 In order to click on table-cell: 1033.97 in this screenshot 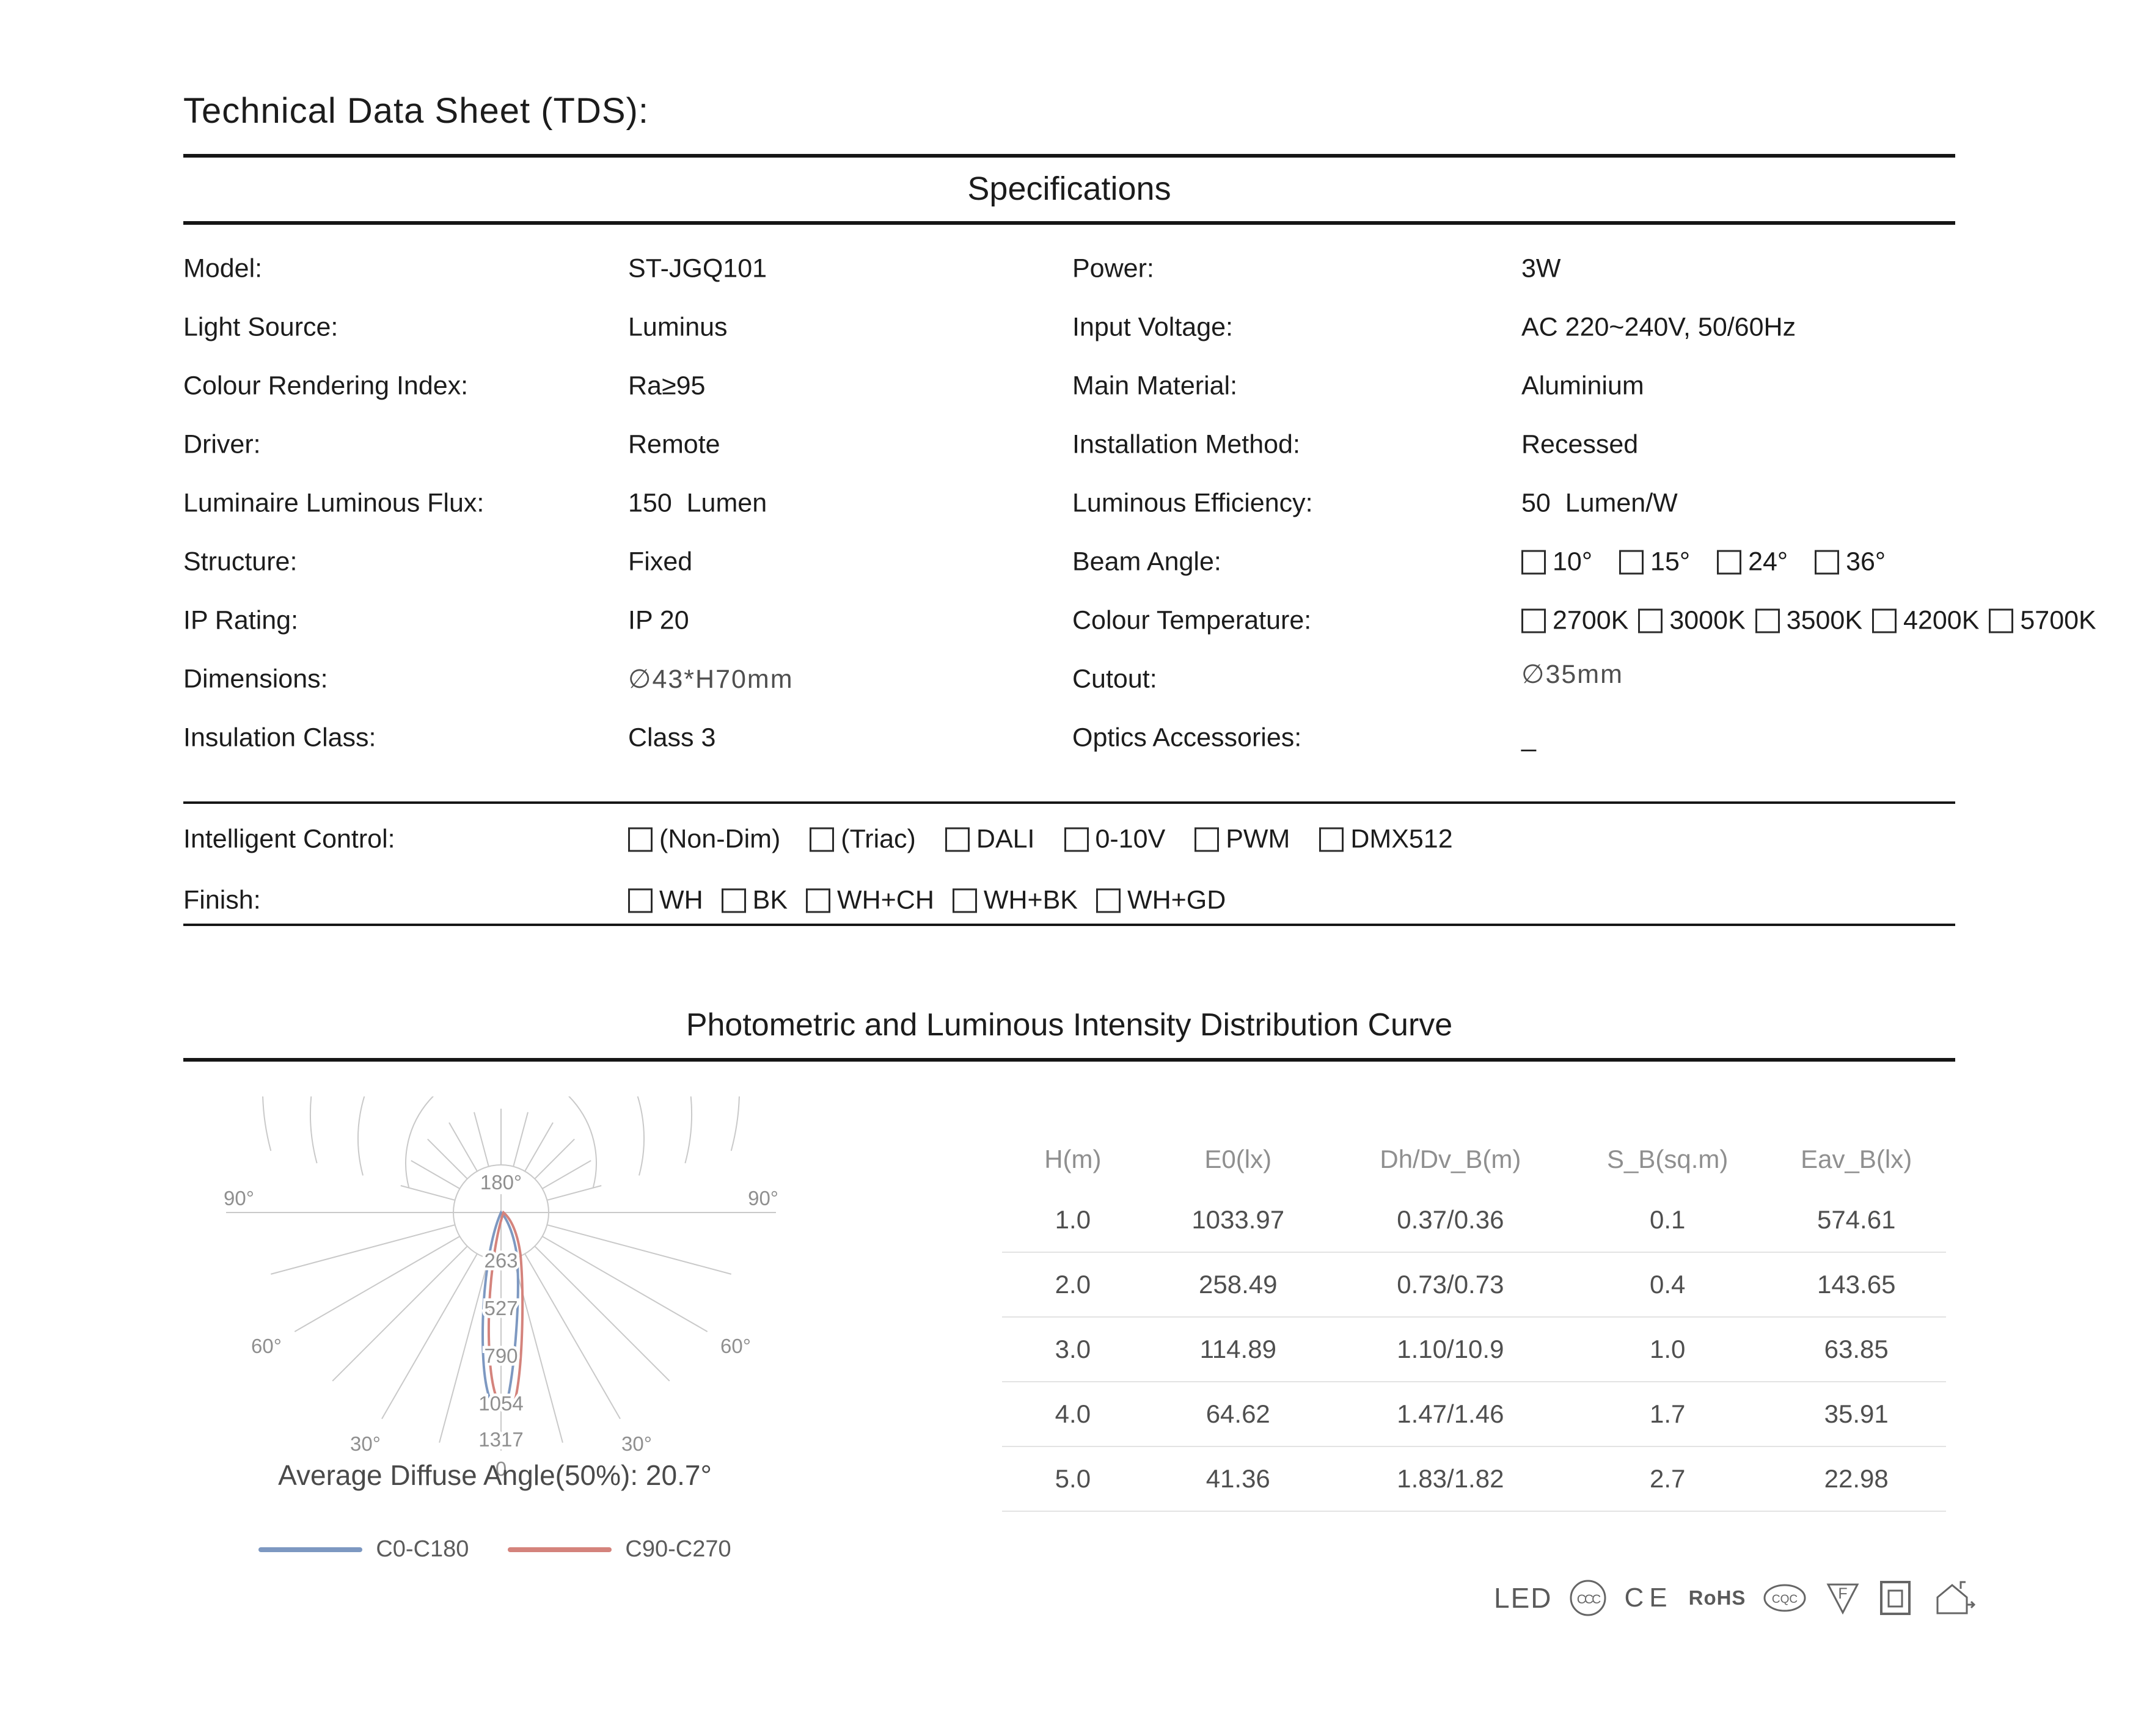, I will do `click(1238, 1220)`.